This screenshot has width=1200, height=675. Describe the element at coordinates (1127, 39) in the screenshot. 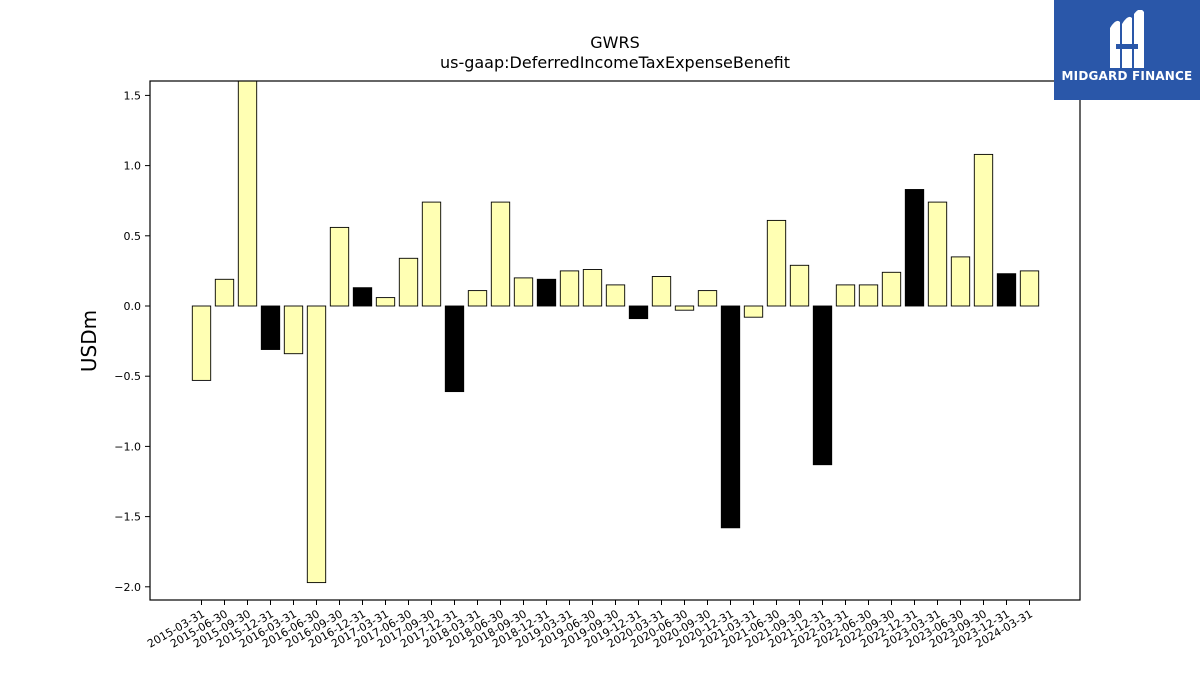

I see `logo-mark-icon` at that location.